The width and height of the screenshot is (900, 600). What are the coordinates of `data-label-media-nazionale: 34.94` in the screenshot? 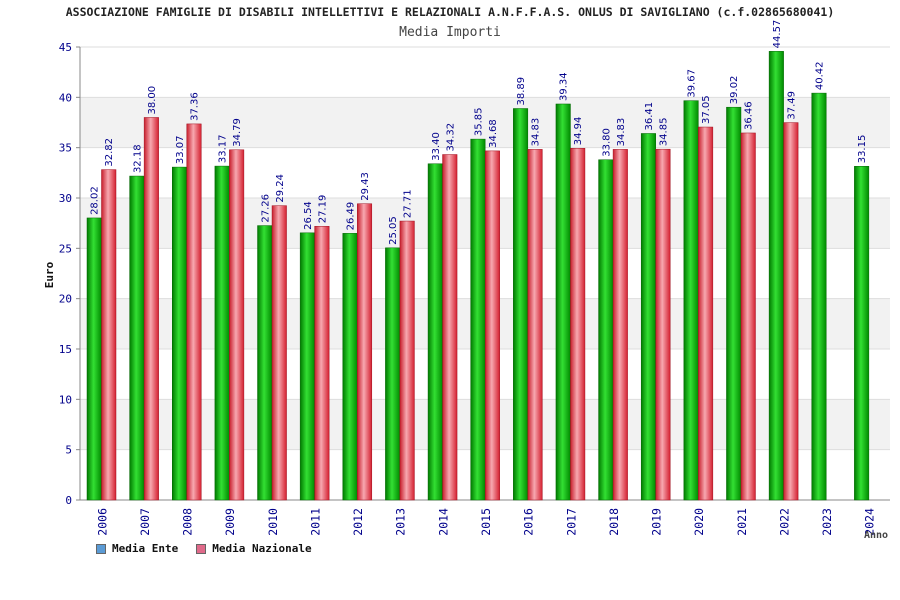 It's located at (578, 131).